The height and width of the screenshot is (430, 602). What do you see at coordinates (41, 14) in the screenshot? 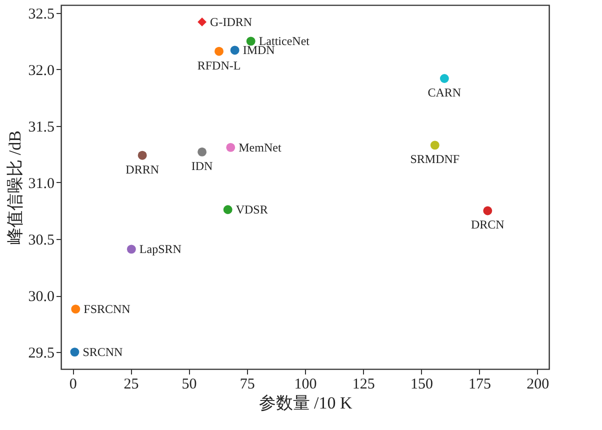
I see `y-tick-label: 32.5` at bounding box center [41, 14].